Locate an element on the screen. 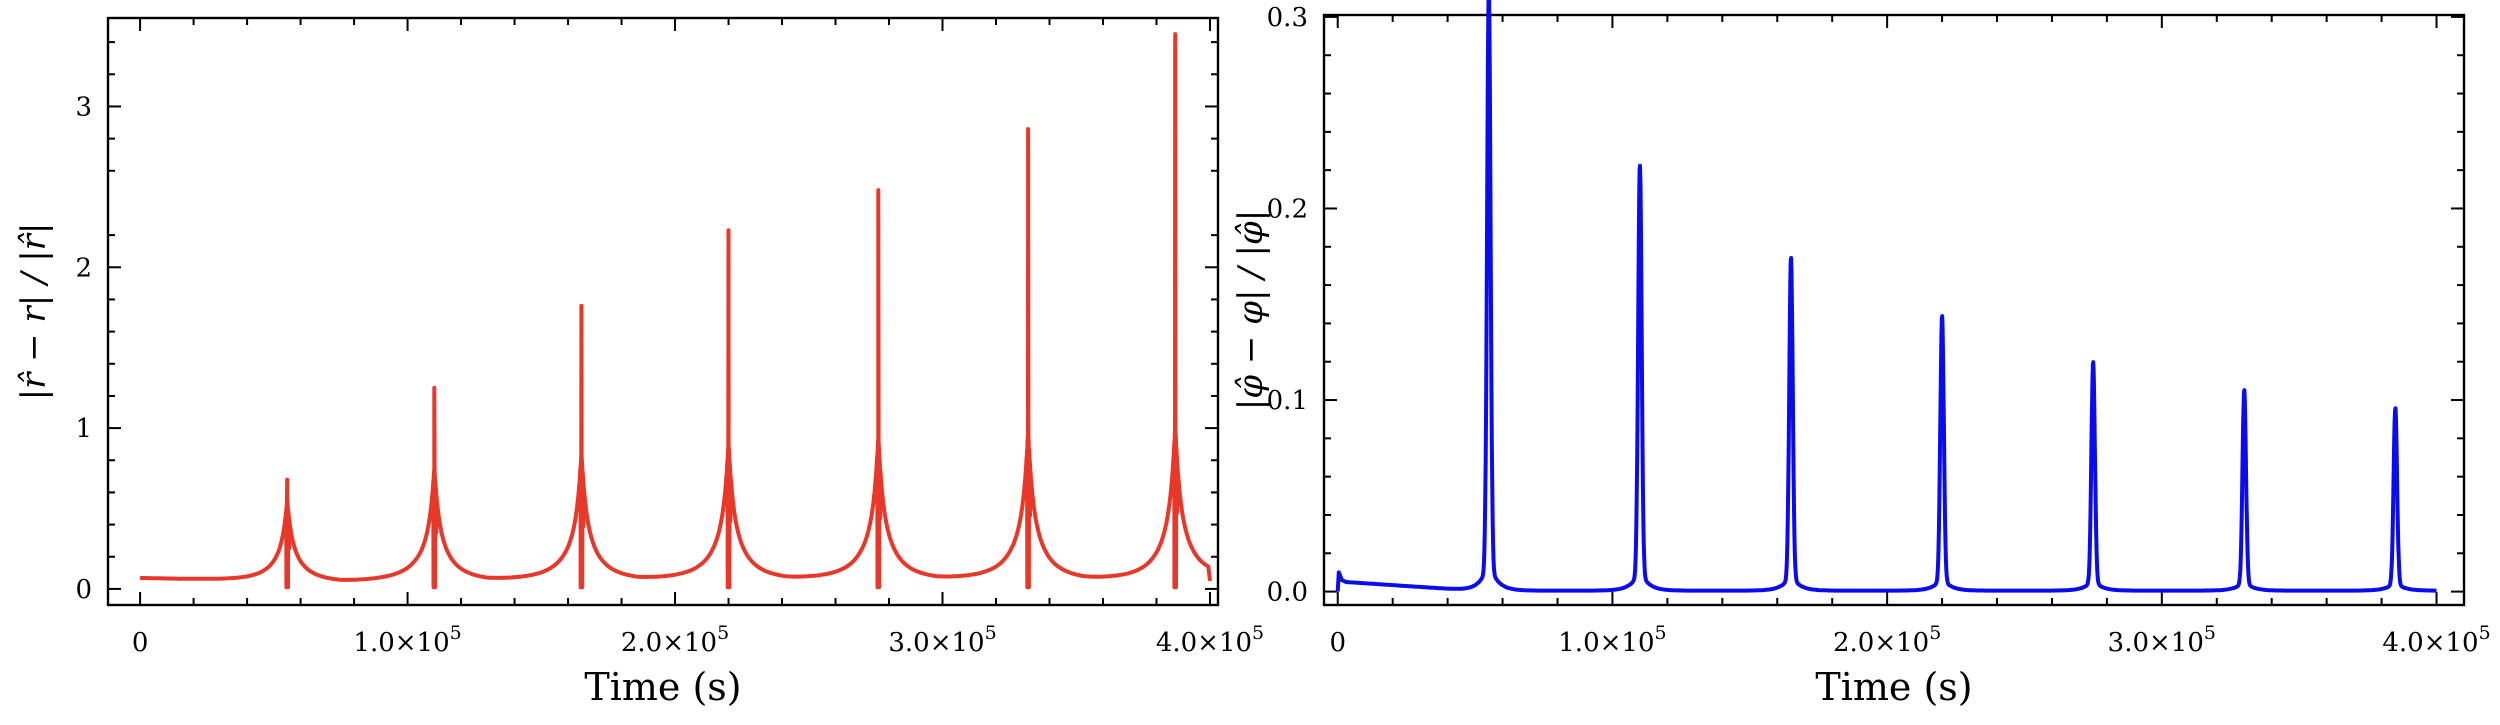 The image size is (2500, 725). y-tick-label: 0.2 is located at coordinates (1287, 209).